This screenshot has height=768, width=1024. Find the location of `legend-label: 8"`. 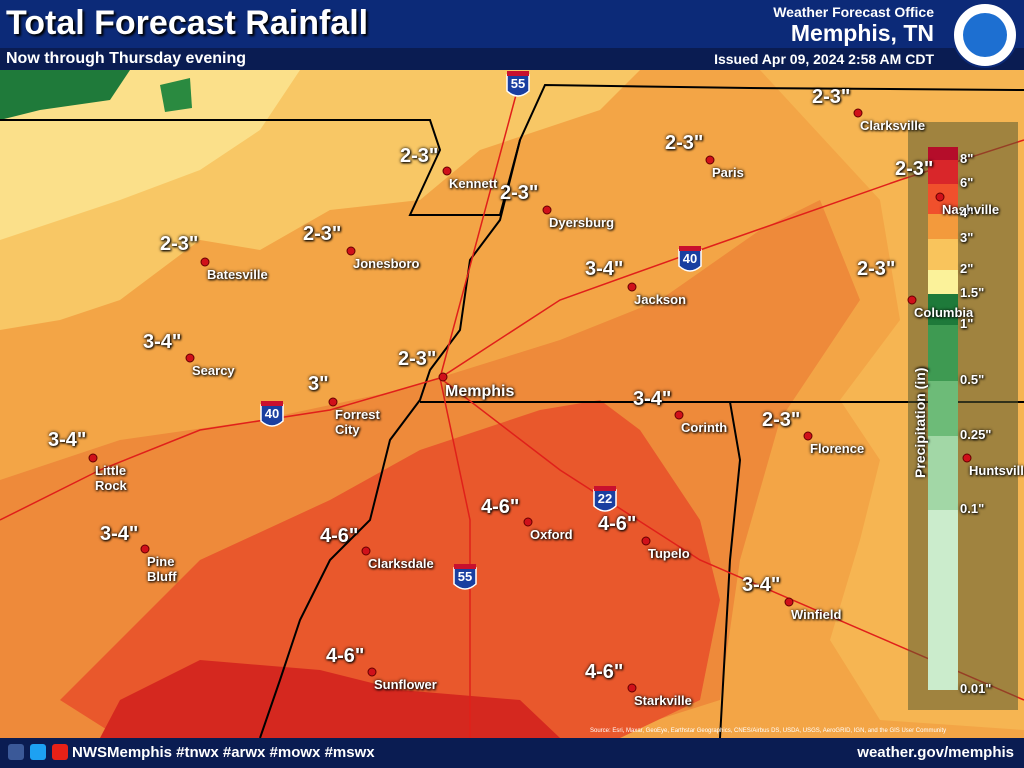

legend-label: 8" is located at coordinates (967, 158).